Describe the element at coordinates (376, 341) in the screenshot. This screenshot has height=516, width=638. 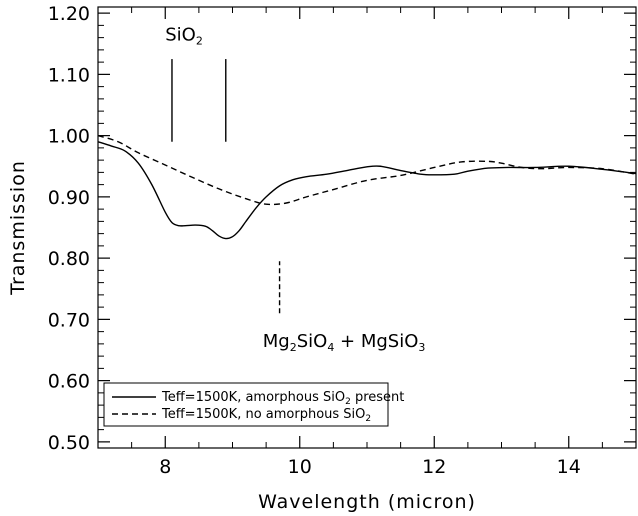
I see `annot-text: + MgSiO` at that location.